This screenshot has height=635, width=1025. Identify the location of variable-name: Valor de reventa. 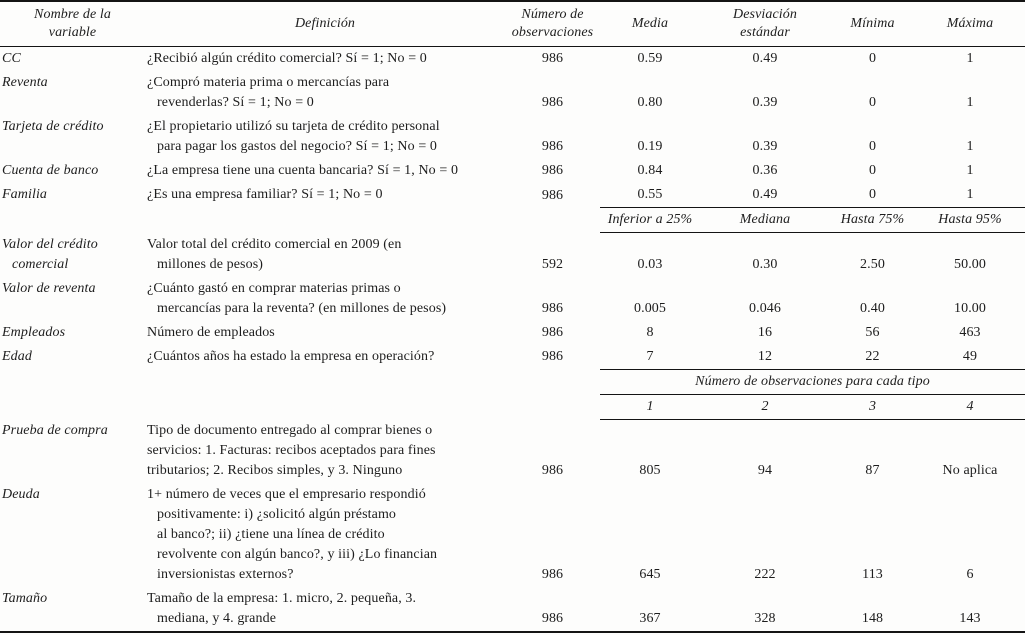
(49, 288).